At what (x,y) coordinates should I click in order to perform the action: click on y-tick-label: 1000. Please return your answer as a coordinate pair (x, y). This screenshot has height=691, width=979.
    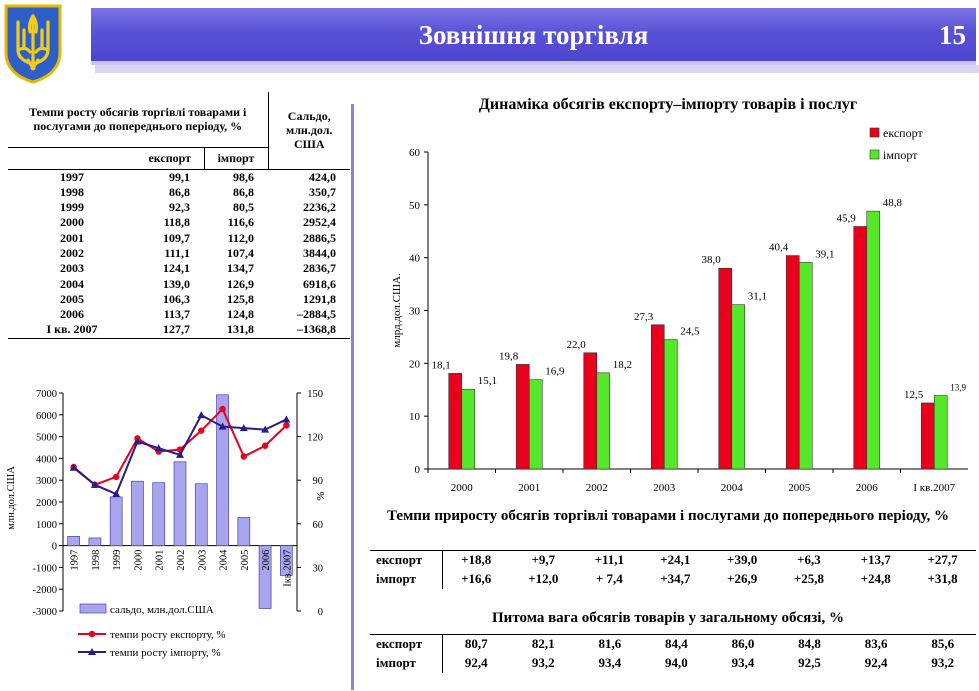
    Looking at the image, I should click on (46, 525).